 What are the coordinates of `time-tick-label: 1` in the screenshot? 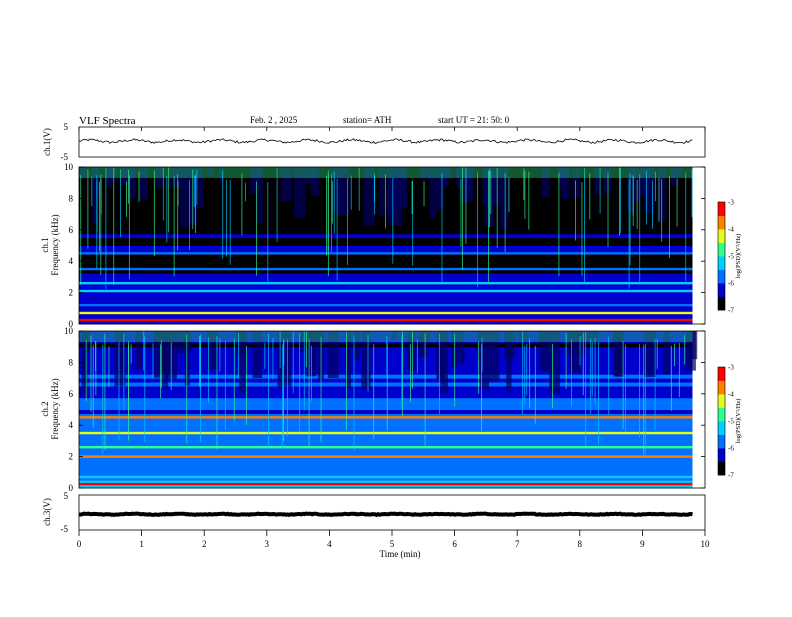 It's located at (141, 544).